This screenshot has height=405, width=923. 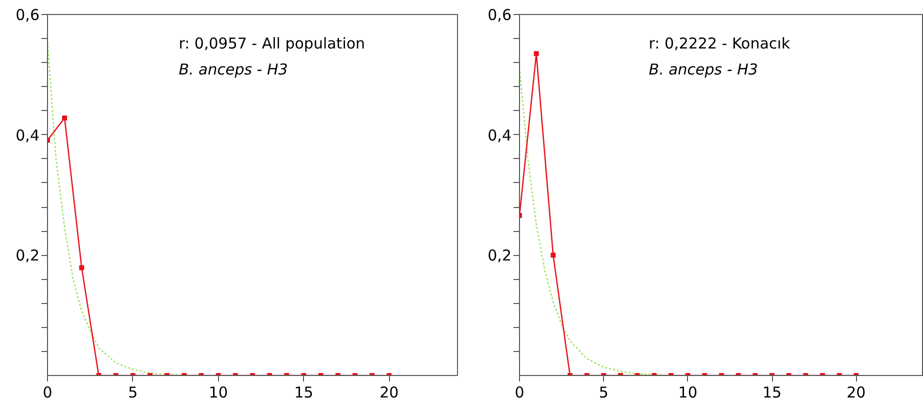 What do you see at coordinates (272, 43) in the screenshot?
I see `annotation: r: 0,0957 - All population` at bounding box center [272, 43].